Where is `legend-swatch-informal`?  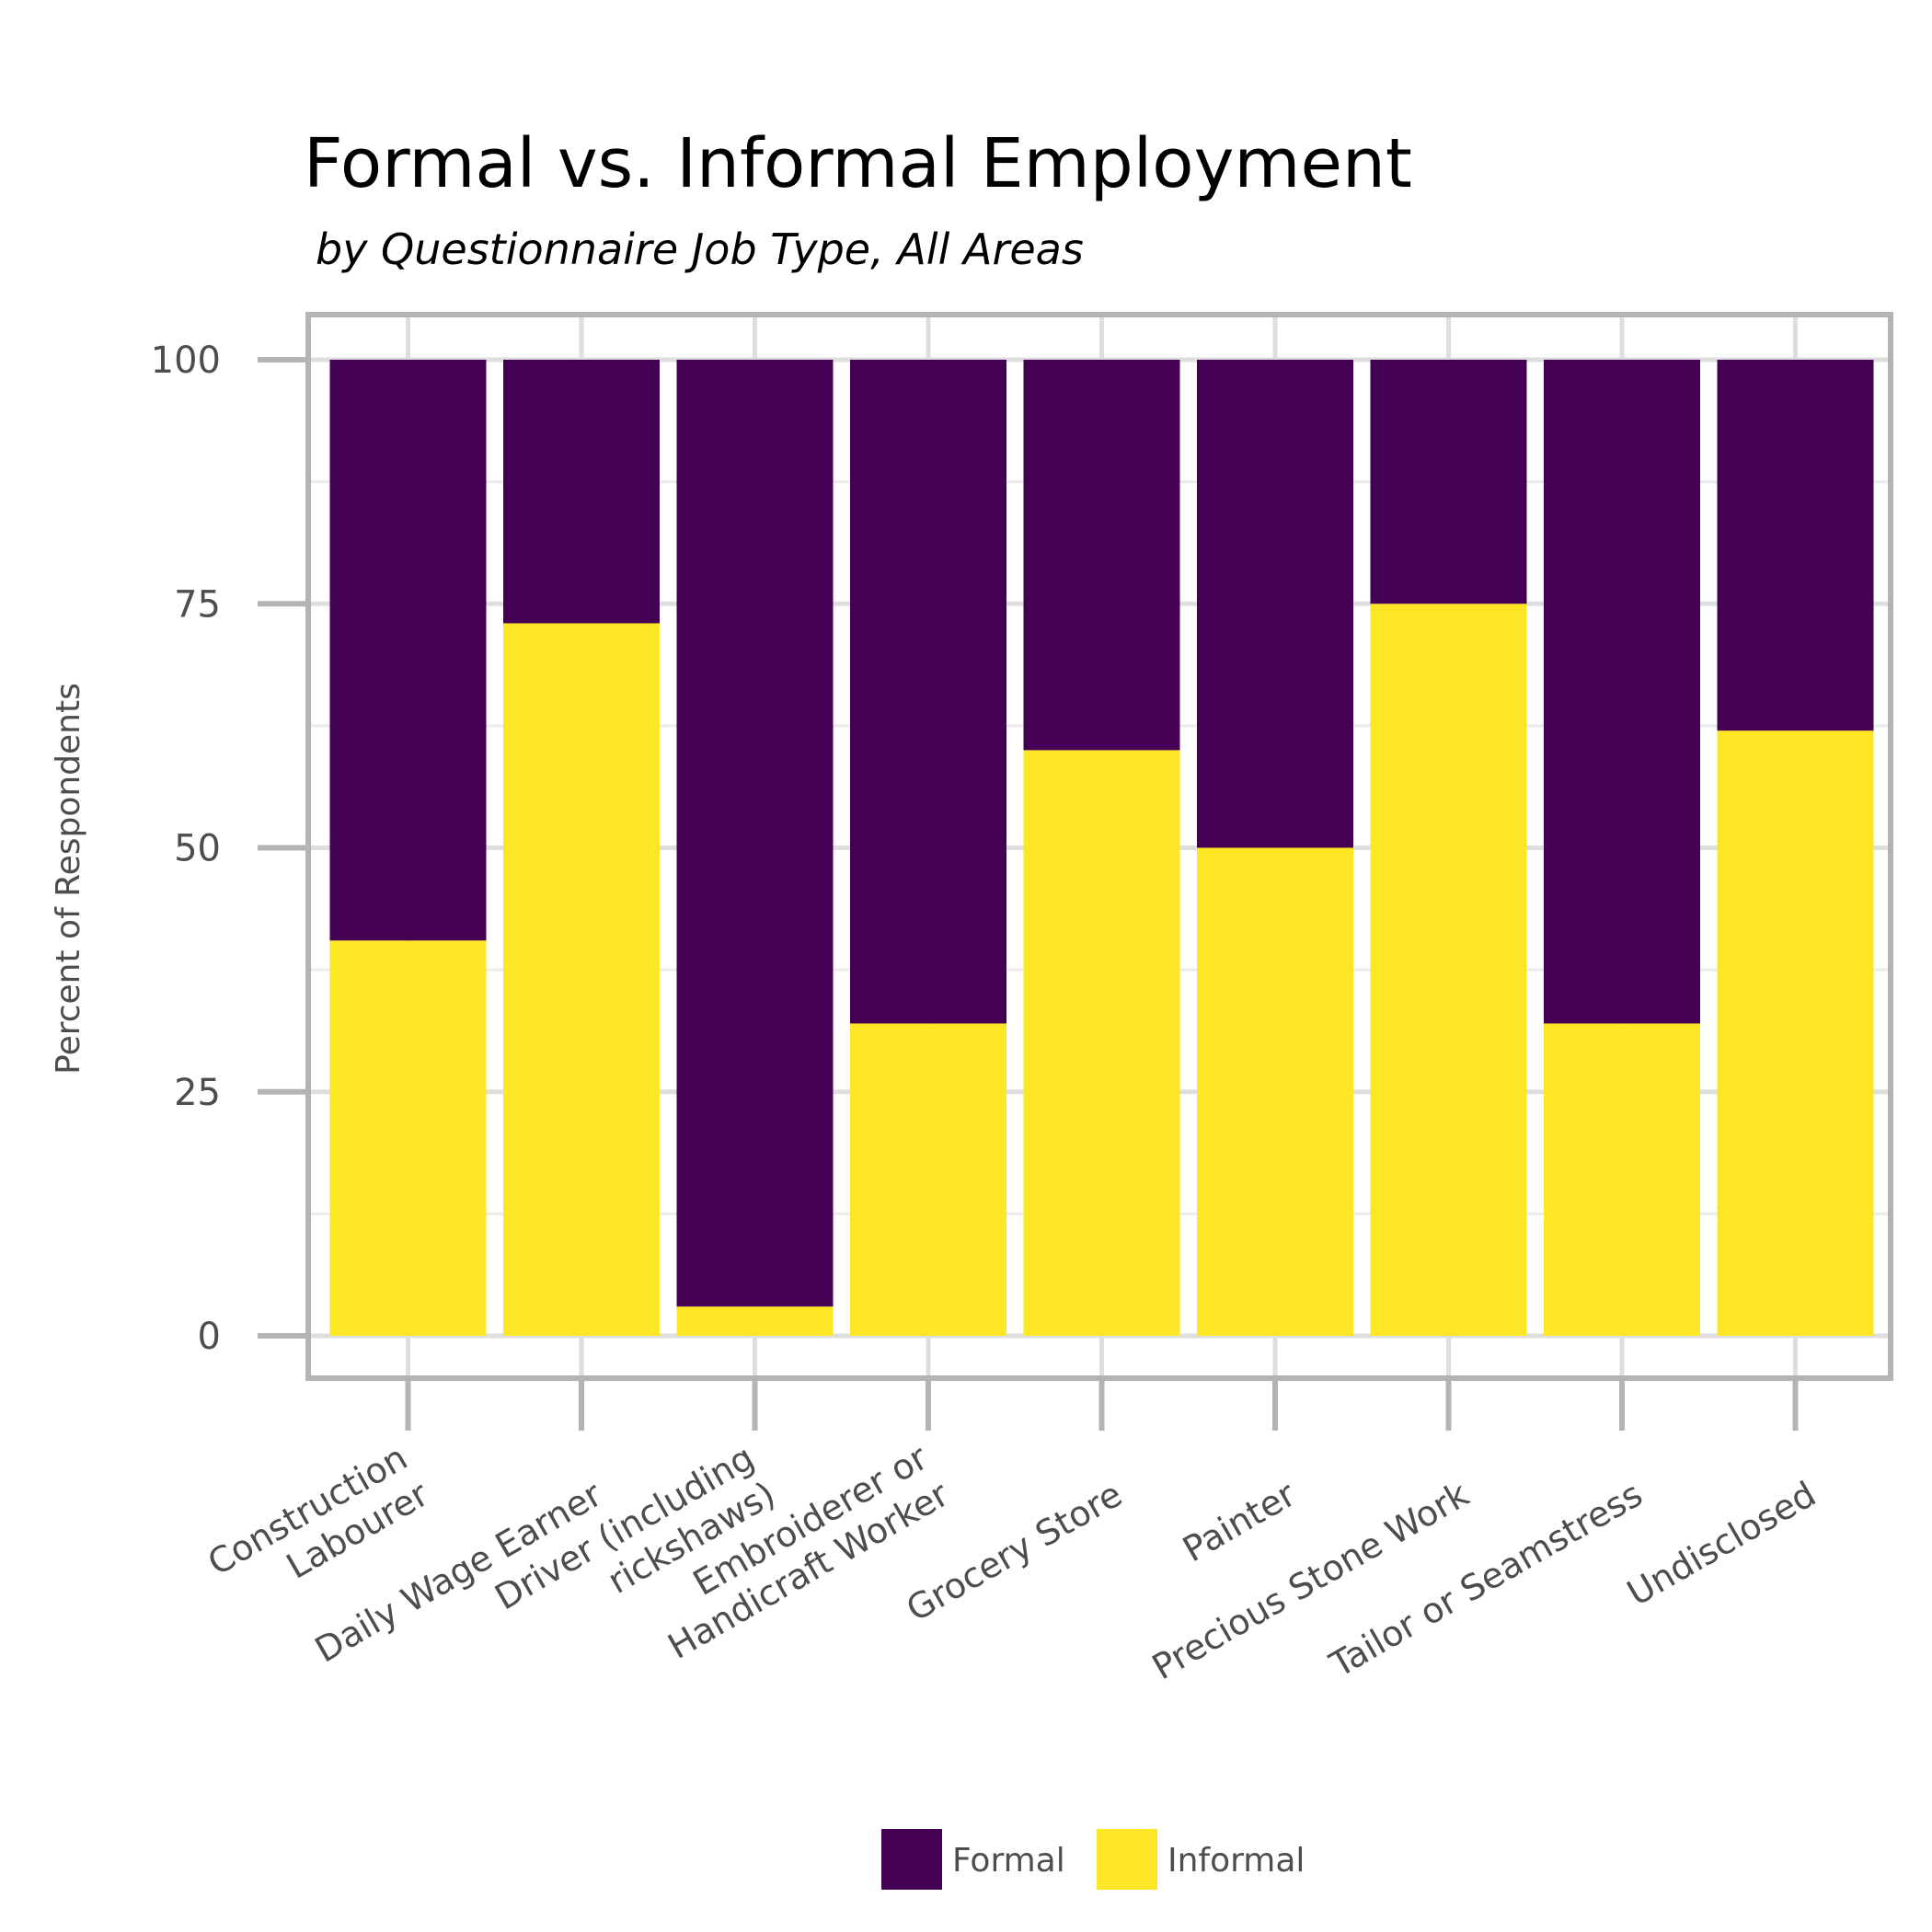
legend-swatch-informal is located at coordinates (1127, 1859).